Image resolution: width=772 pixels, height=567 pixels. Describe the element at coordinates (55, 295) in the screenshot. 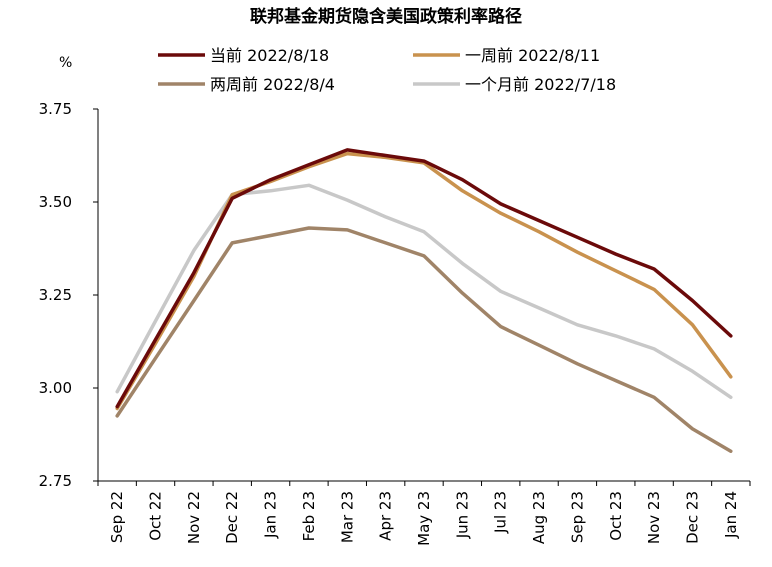

I see `y-tick-label: 3.25` at that location.